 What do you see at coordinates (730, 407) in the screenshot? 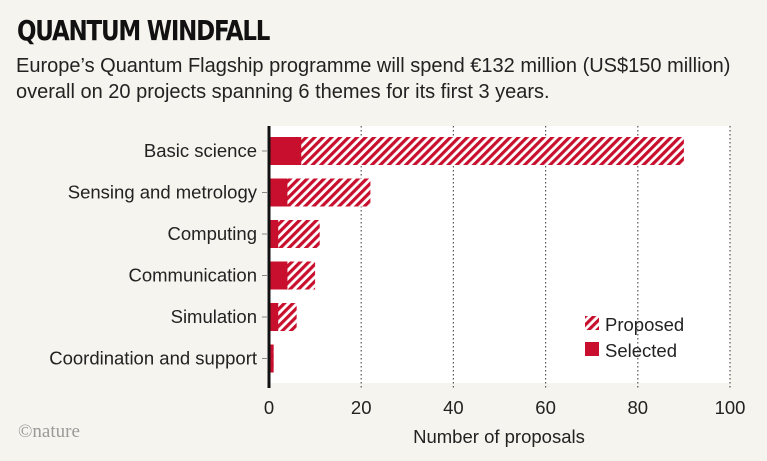
I see `x-tick-label: 100` at bounding box center [730, 407].